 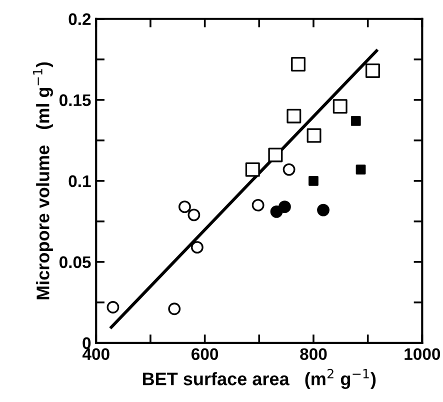 I want to click on y-tick-label: 0.2, so click(x=79, y=19).